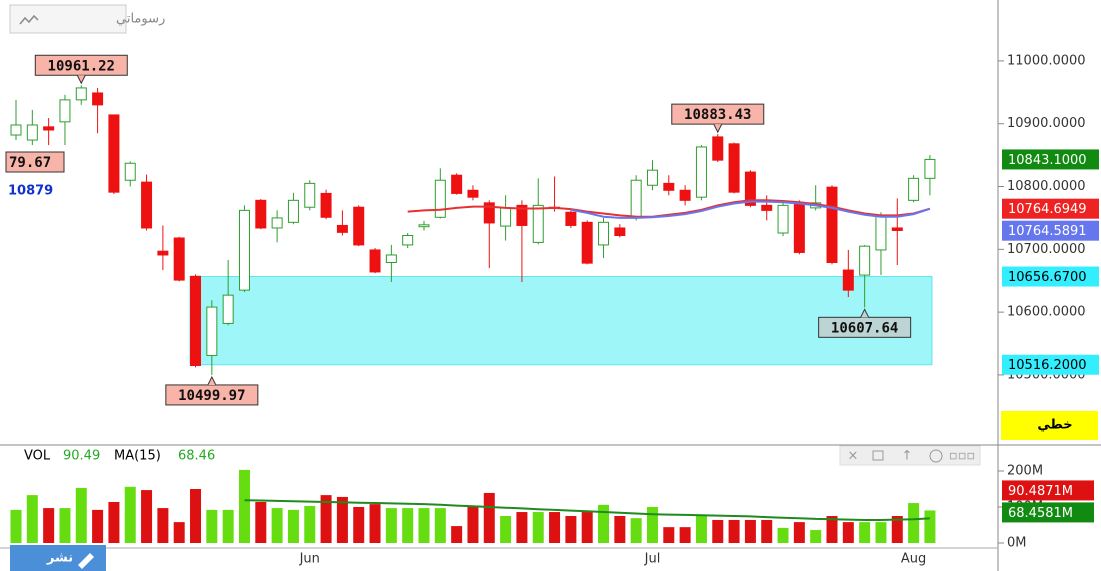  I want to click on y-tick-label: 200M, so click(1025, 471).